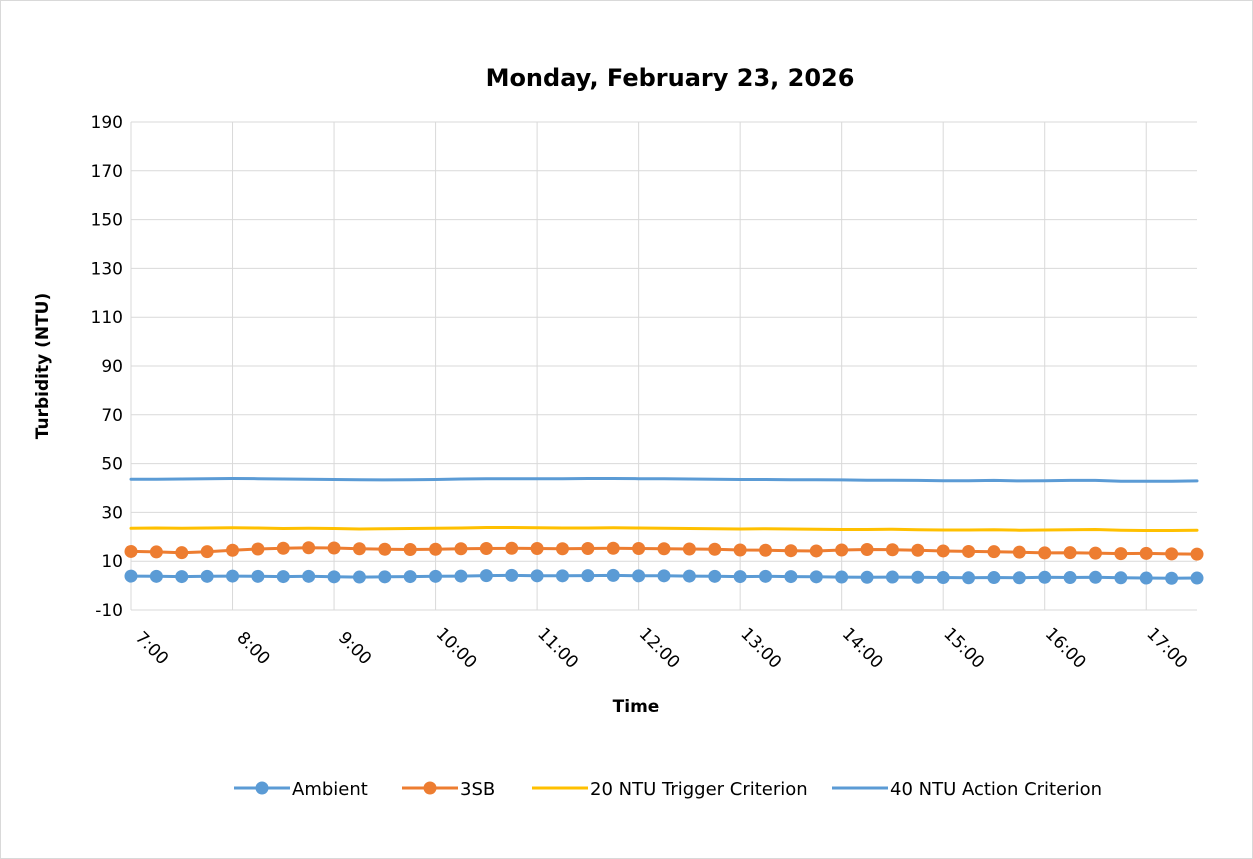 The width and height of the screenshot is (1253, 859). What do you see at coordinates (107, 221) in the screenshot?
I see `y-tick-label: 150` at bounding box center [107, 221].